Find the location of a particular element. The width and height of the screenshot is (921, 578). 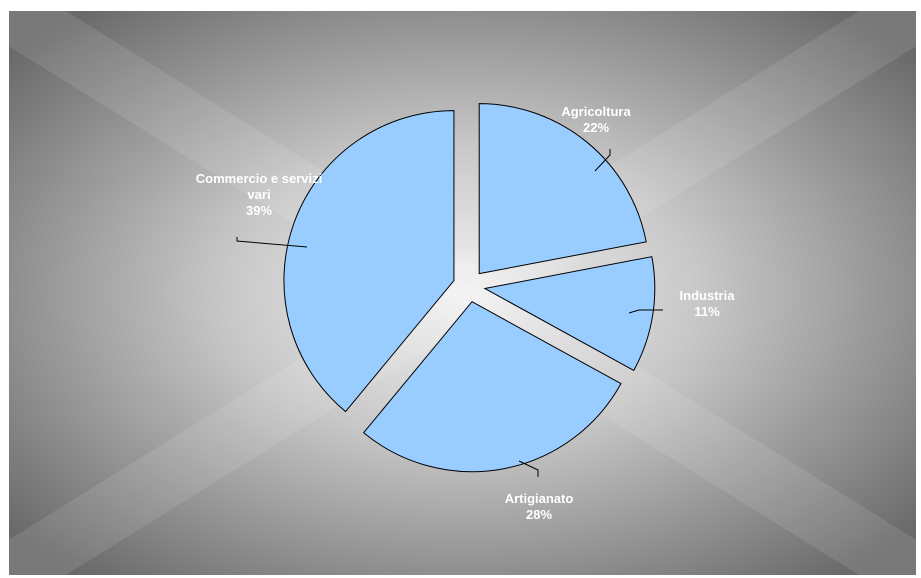

slice-value-label: 11% is located at coordinates (707, 311).